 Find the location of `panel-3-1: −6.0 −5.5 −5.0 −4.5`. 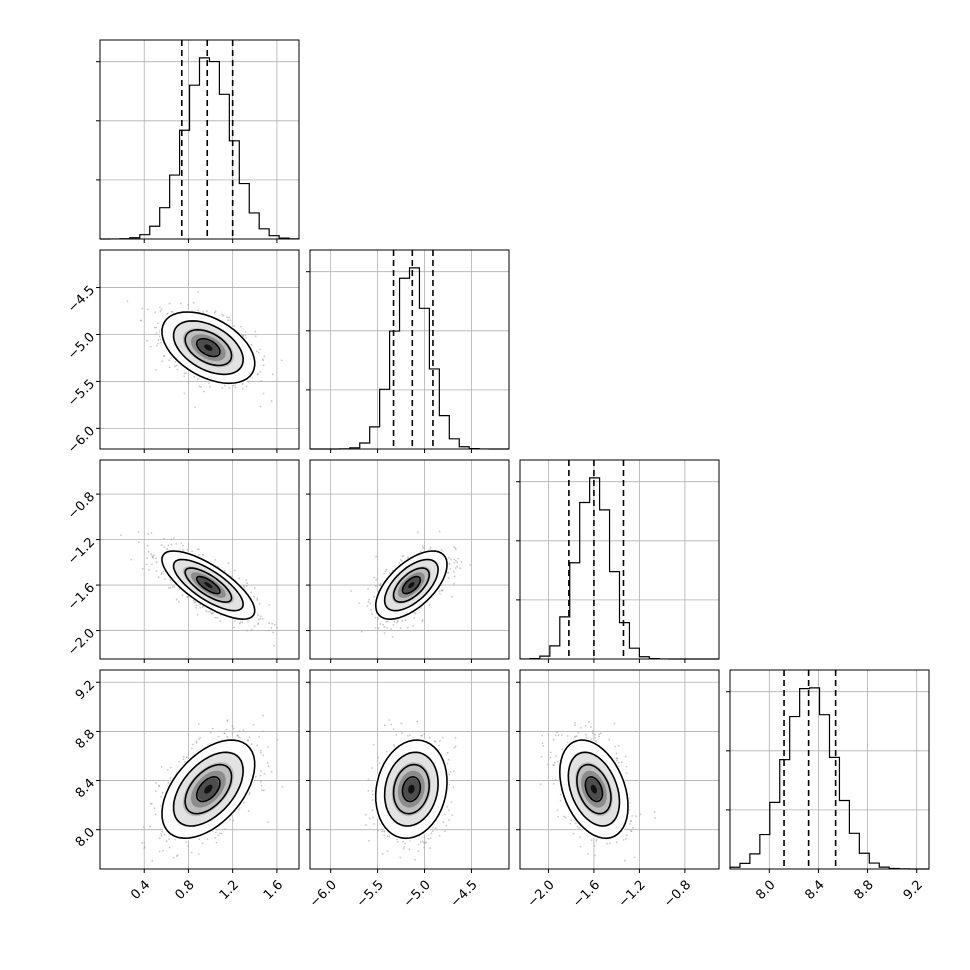

panel-3-1: −6.0 −5.5 −5.0 −4.5 is located at coordinates (408, 790).